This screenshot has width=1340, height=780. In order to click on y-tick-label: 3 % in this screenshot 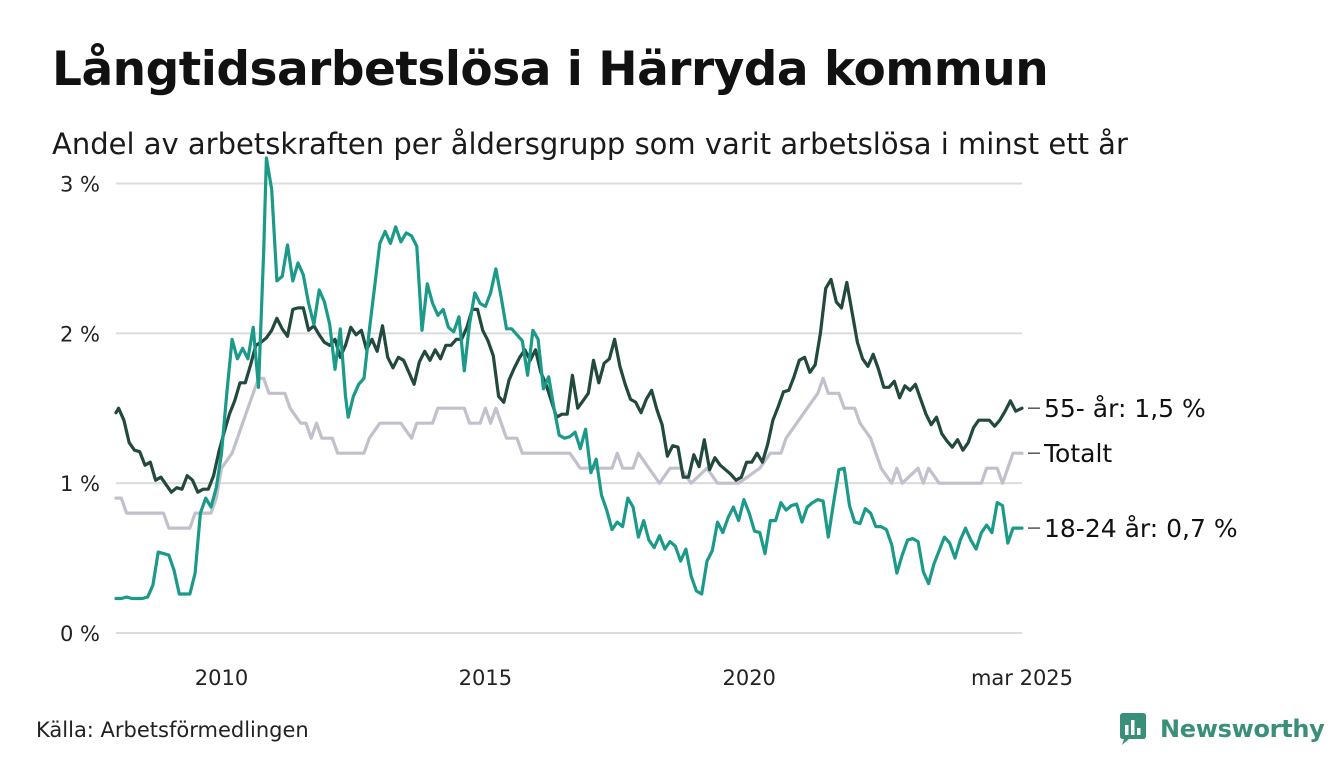, I will do `click(80, 184)`.